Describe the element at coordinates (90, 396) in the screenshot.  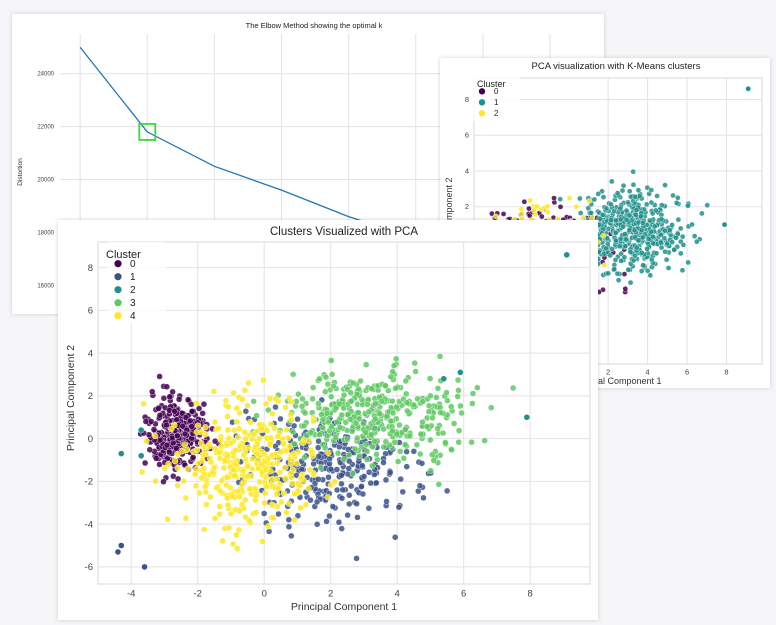
I see `pca5-ytick-label: 2` at that location.